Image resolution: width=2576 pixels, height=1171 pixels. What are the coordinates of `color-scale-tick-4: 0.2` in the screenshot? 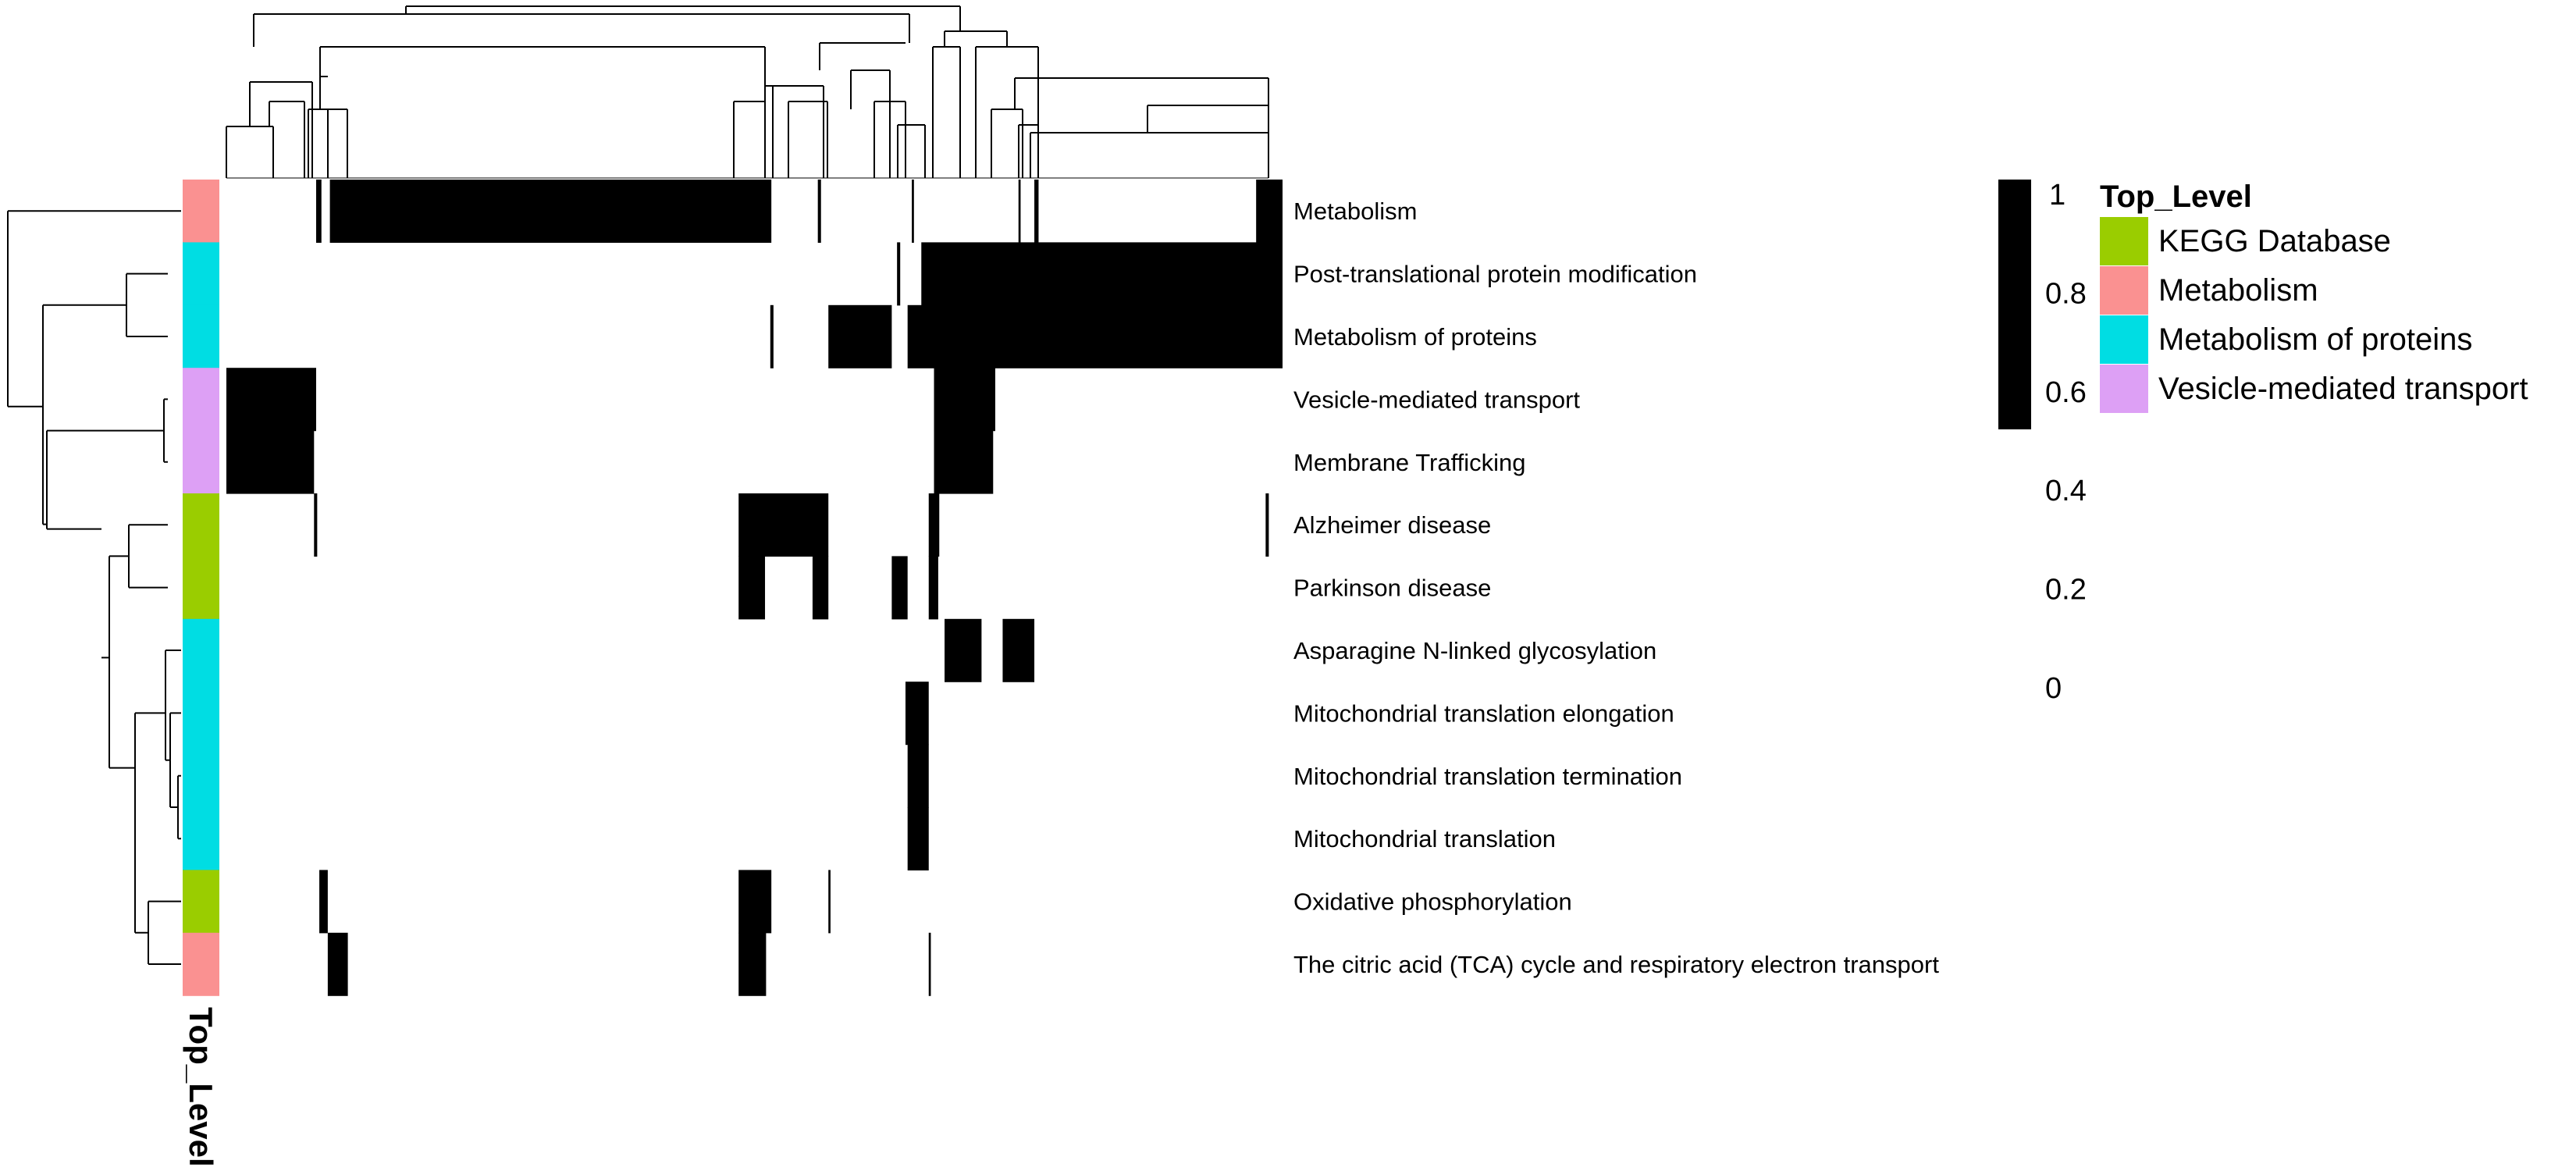 It's located at (2066, 590).